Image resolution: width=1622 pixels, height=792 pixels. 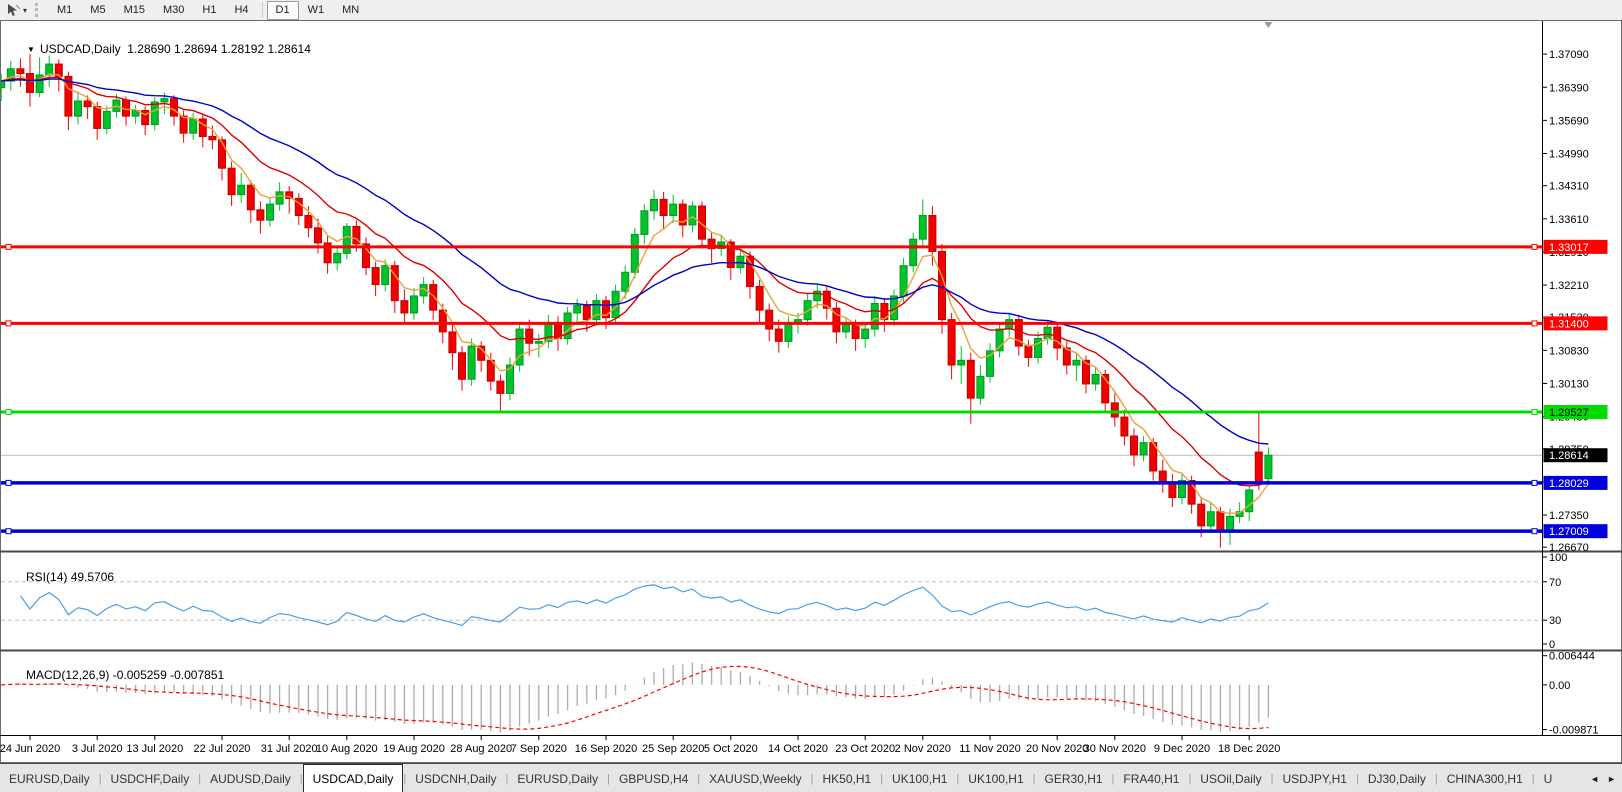 I want to click on chart-tab-usdchf-daily: USDCHF,Daily, so click(x=150, y=778).